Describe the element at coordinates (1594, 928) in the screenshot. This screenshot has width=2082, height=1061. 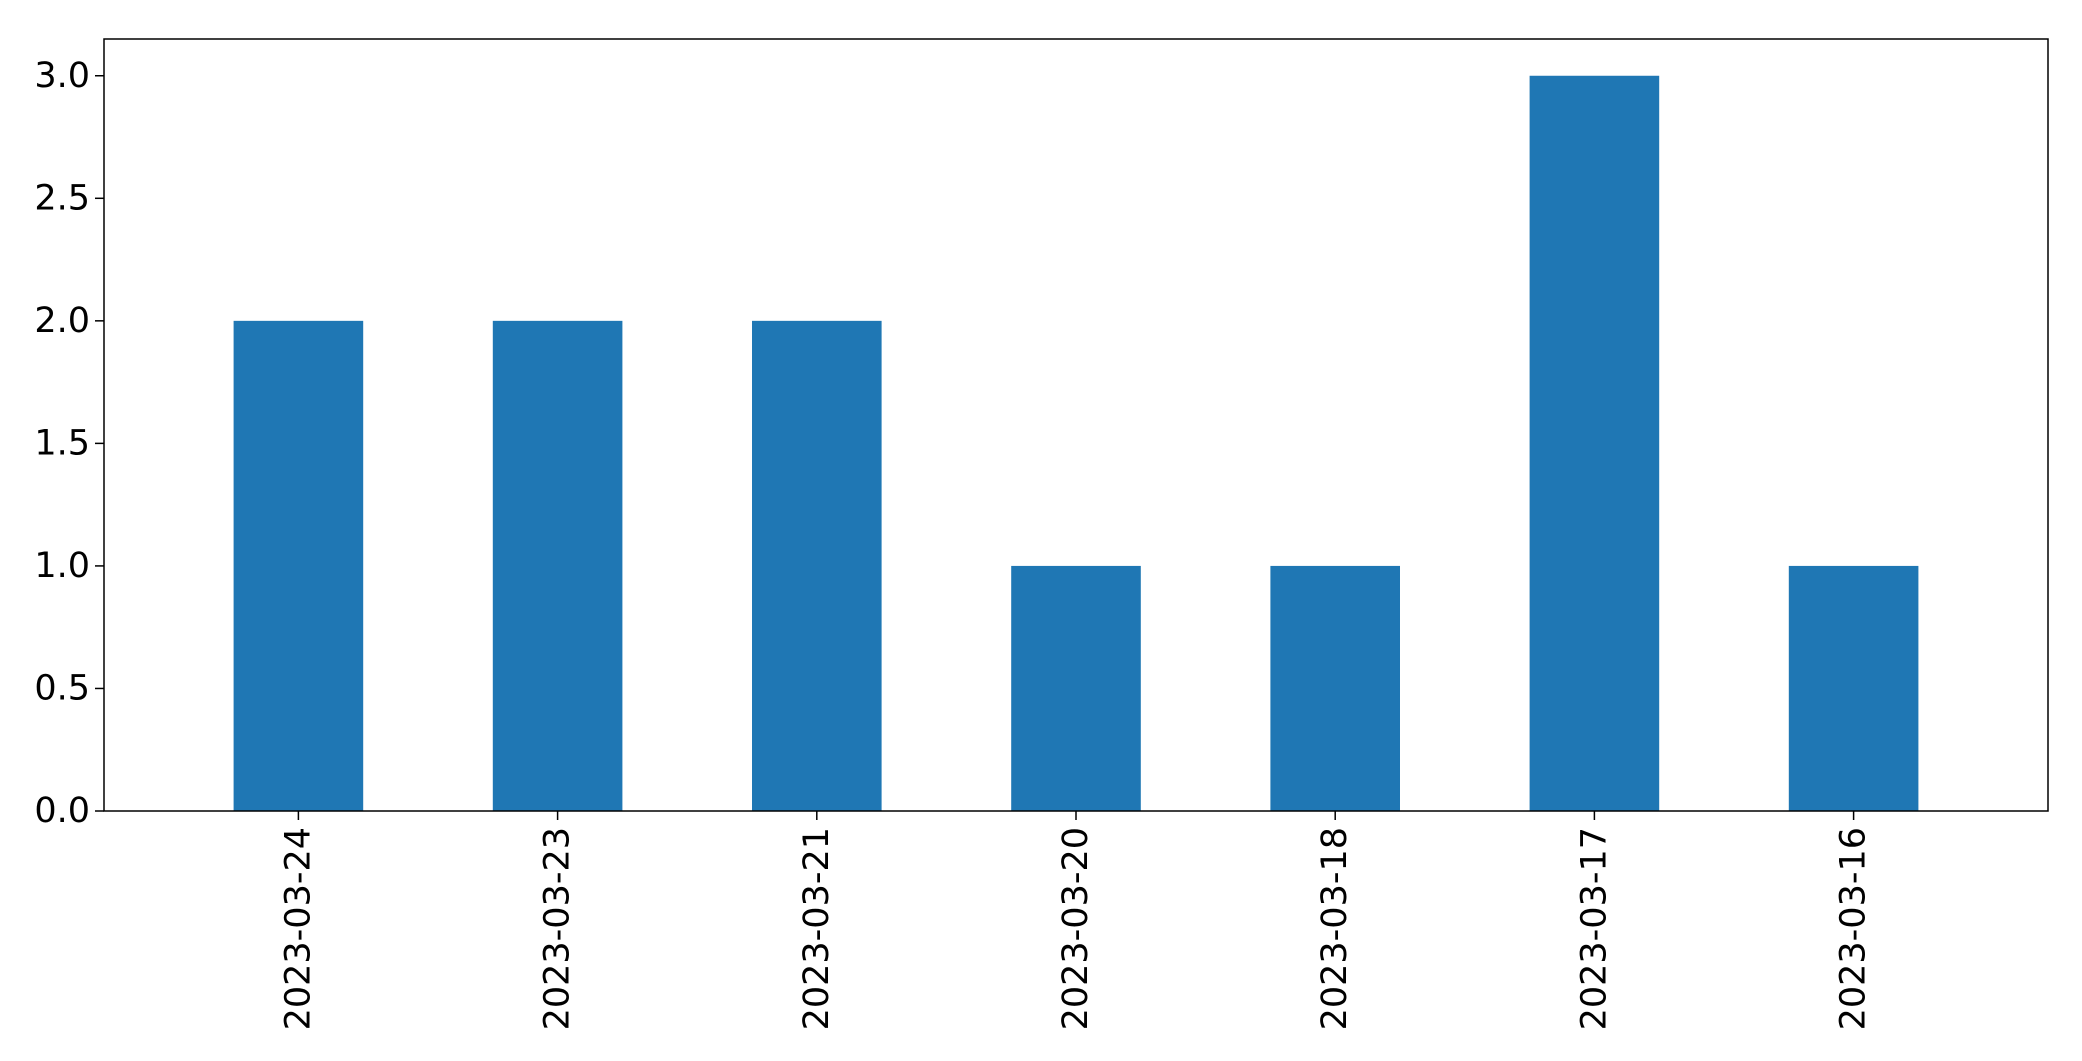
I see `x-tick-label: 2023-03-17` at that location.